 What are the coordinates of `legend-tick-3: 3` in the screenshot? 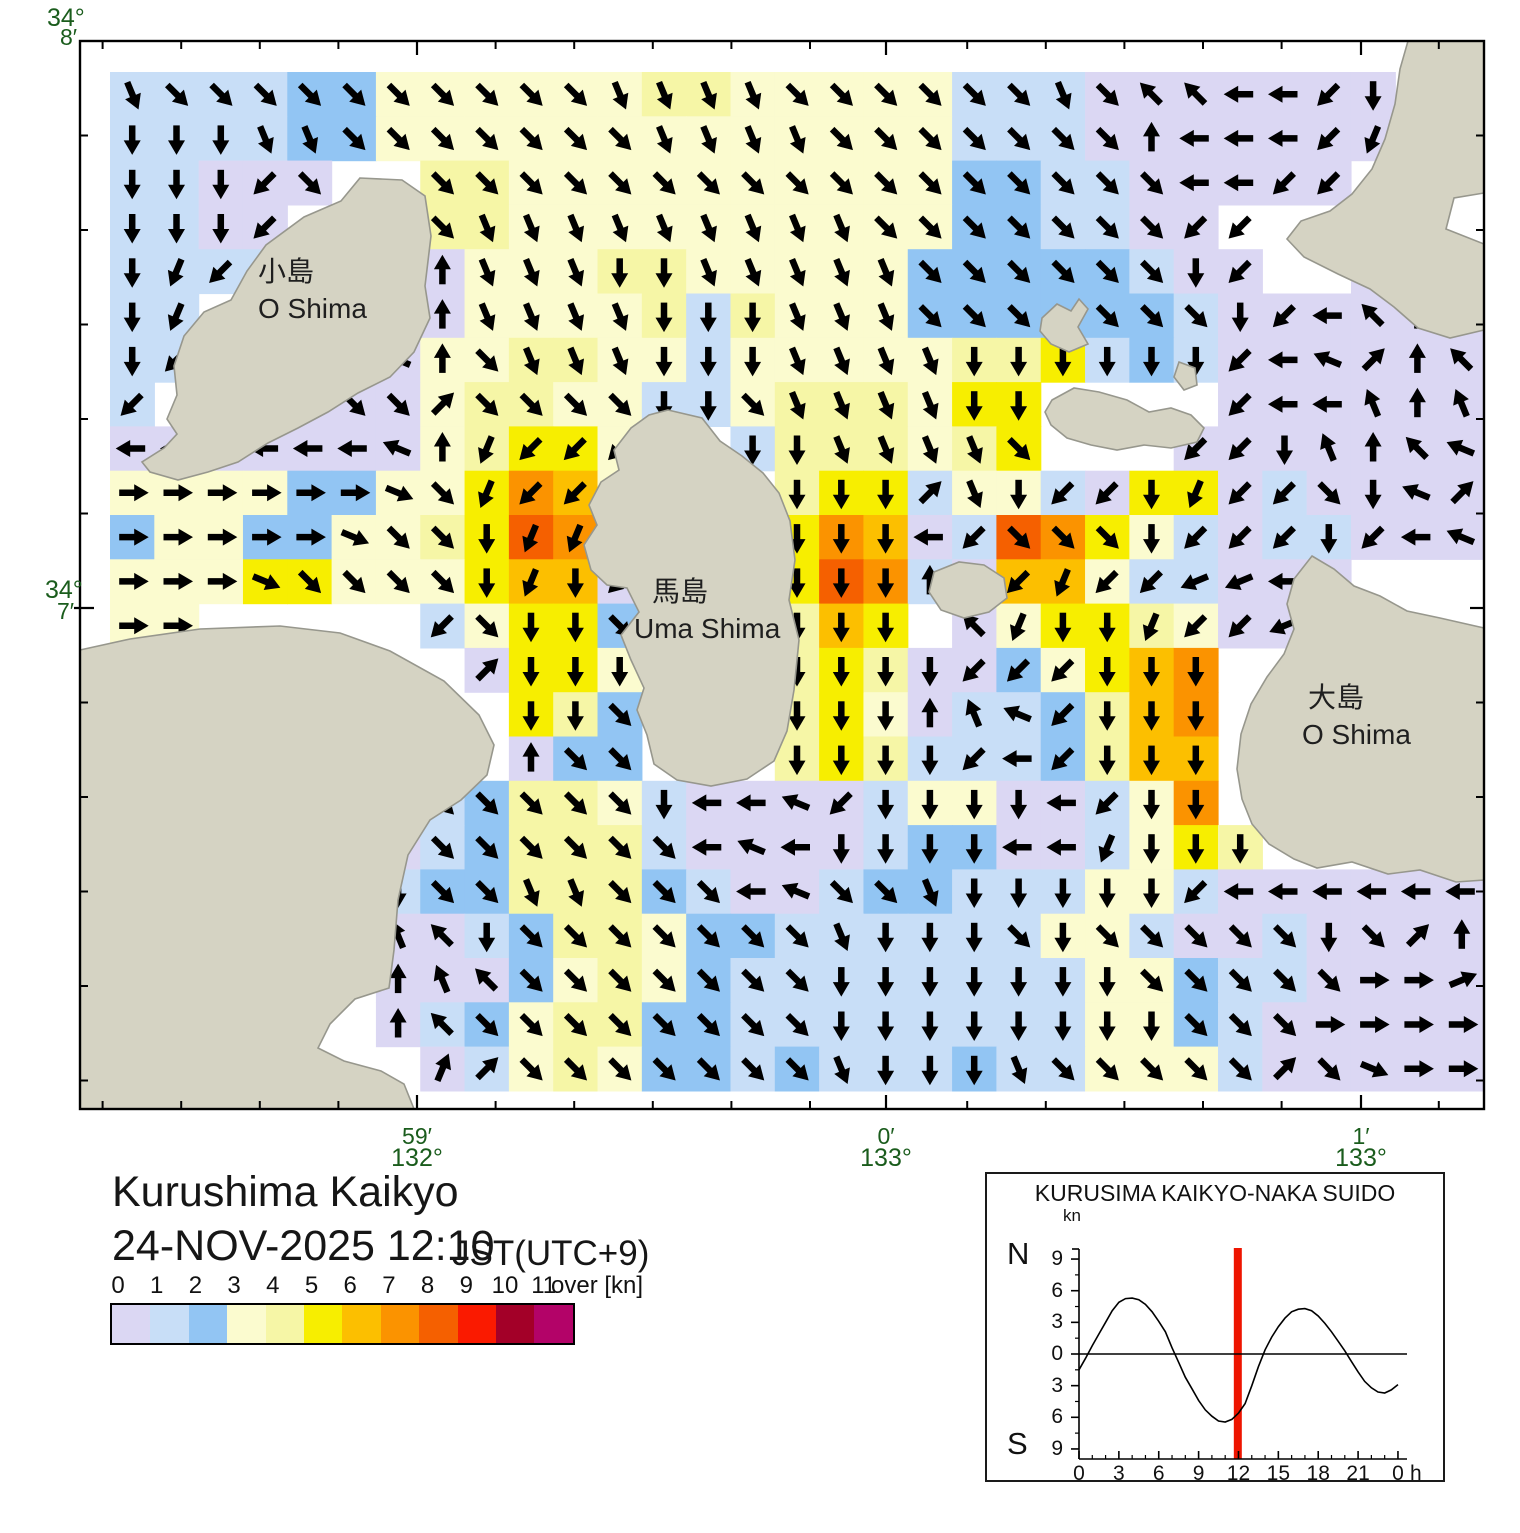 It's located at (234, 1285).